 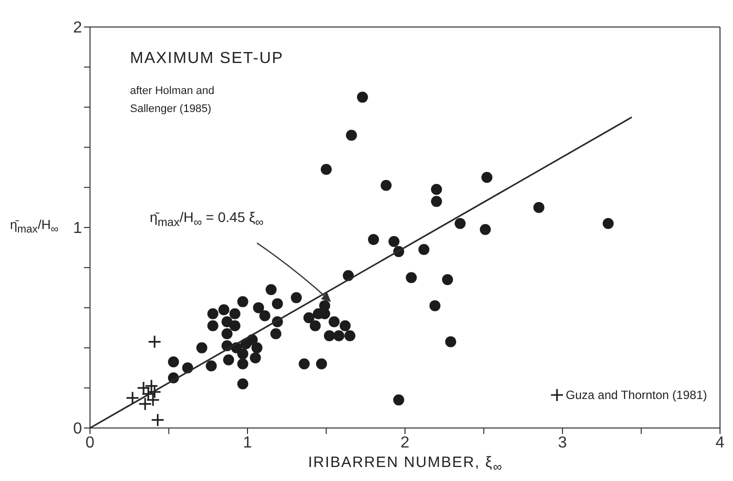 I want to click on y-tick-label: 2, so click(x=77, y=28).